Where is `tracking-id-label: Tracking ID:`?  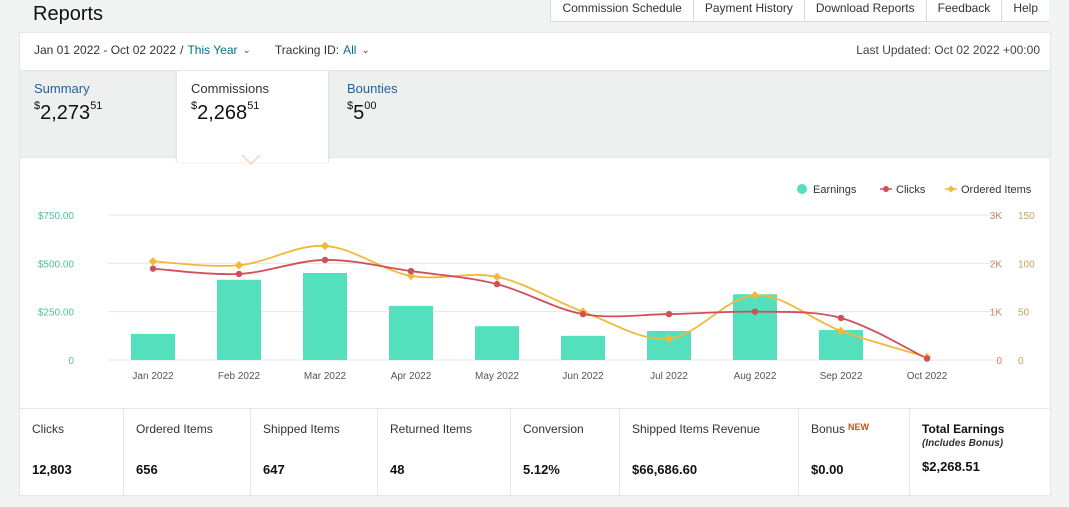
tracking-id-label: Tracking ID: is located at coordinates (307, 50).